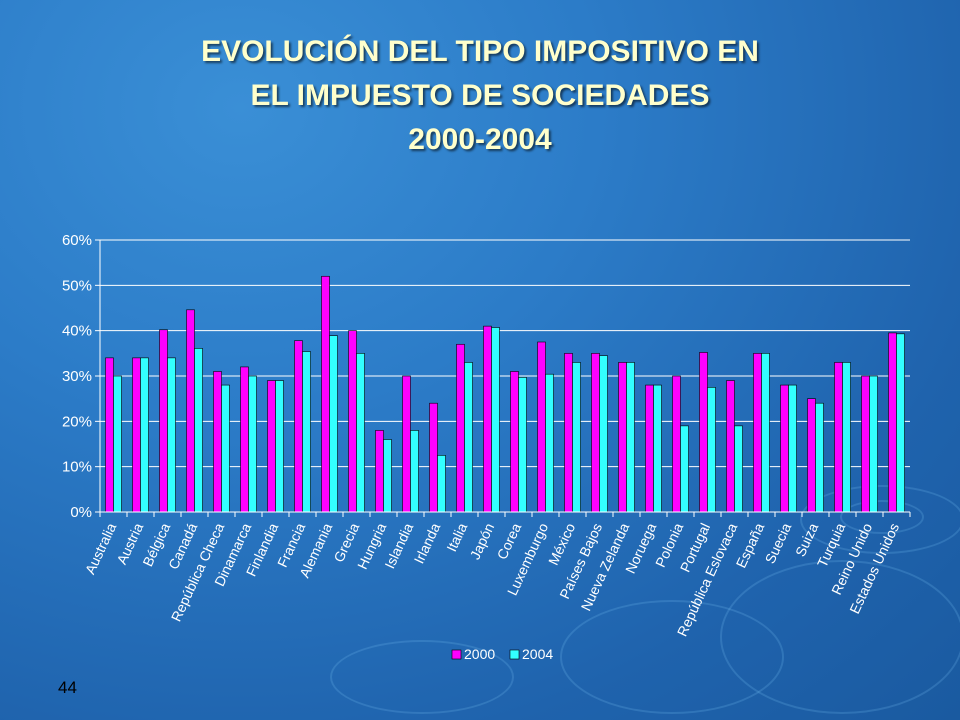  I want to click on y-tick-label: 10%, so click(77, 467).